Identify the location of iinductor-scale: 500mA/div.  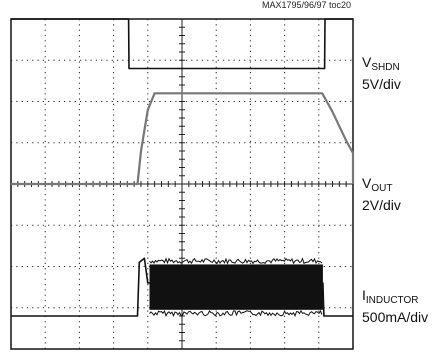
(395, 317).